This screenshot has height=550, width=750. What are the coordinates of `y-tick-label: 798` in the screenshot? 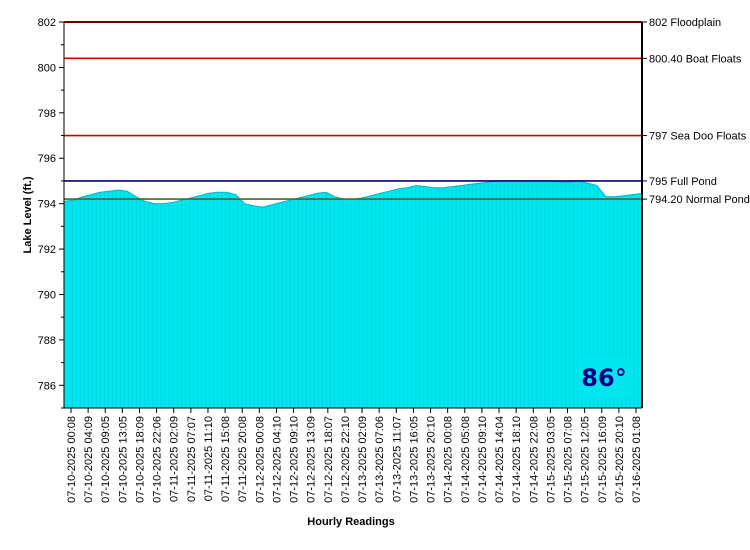 It's located at (47, 114).